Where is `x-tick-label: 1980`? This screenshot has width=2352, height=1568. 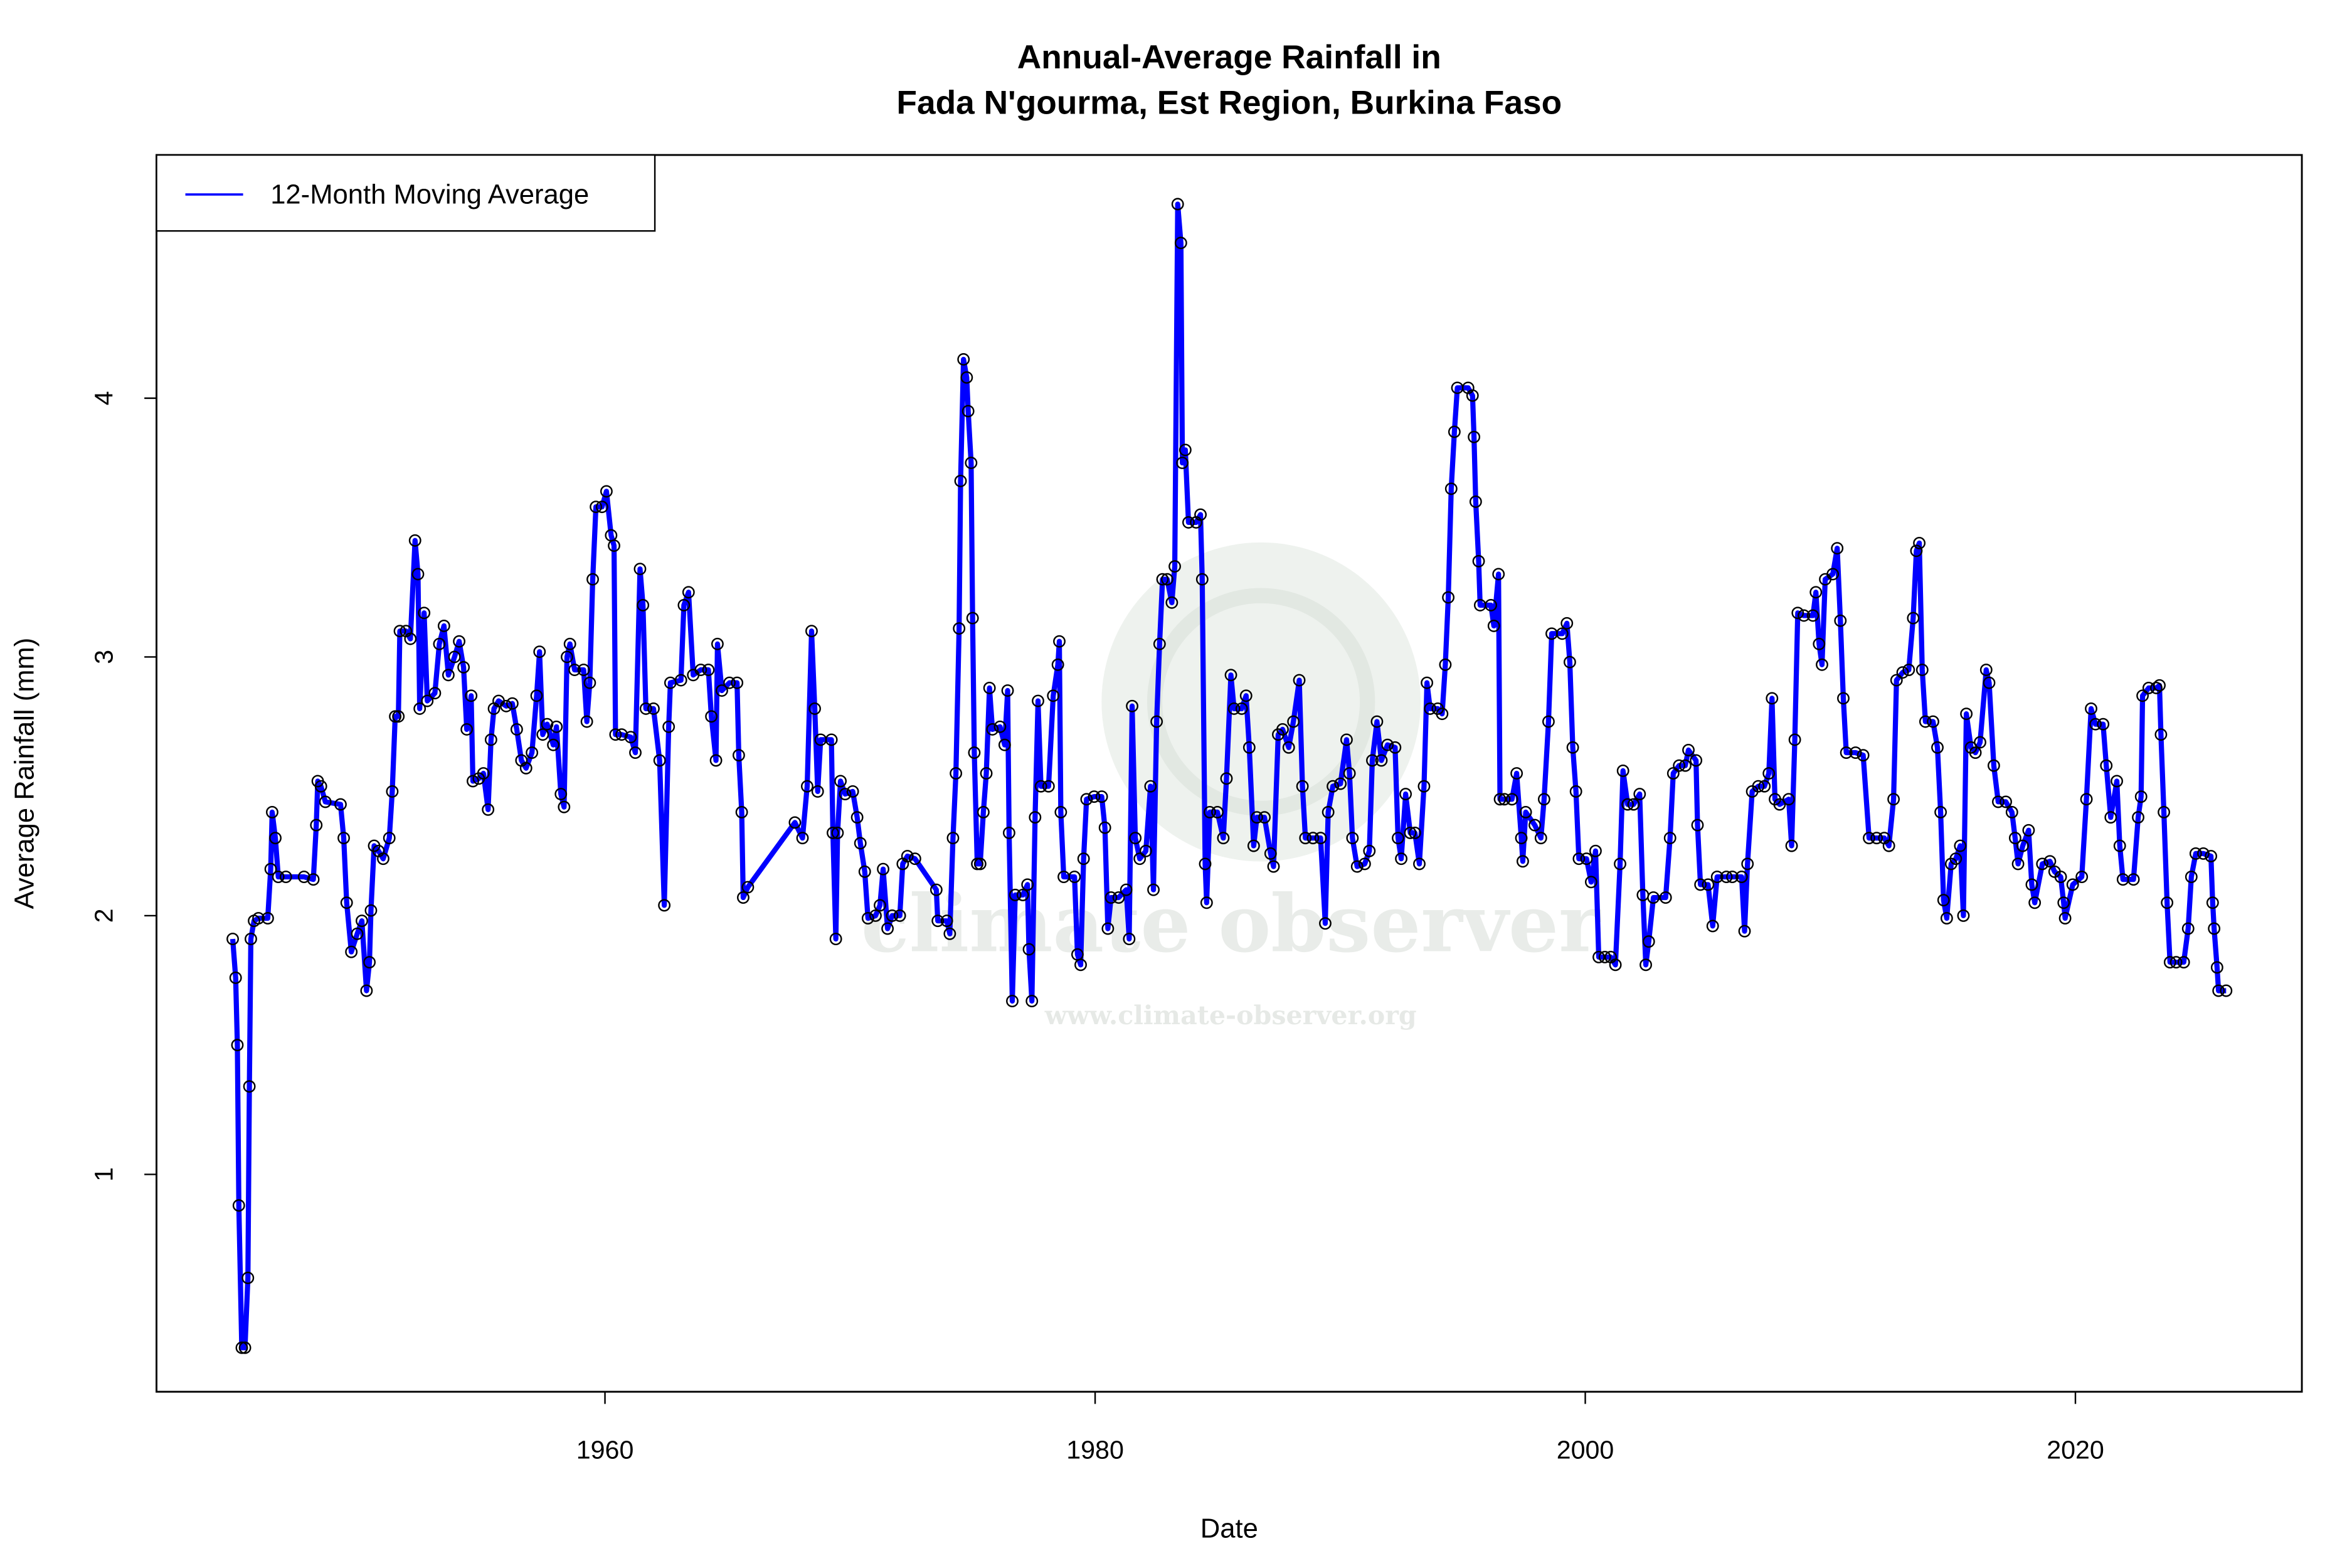
x-tick-label: 1980 is located at coordinates (1095, 1450).